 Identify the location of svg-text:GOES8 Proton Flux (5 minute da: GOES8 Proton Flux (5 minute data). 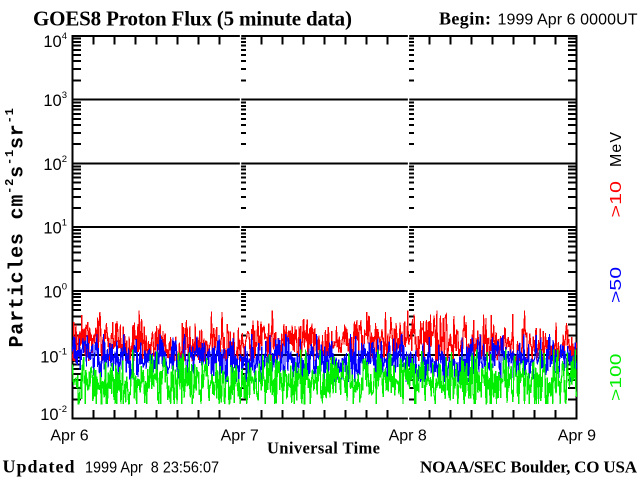
(192, 19).